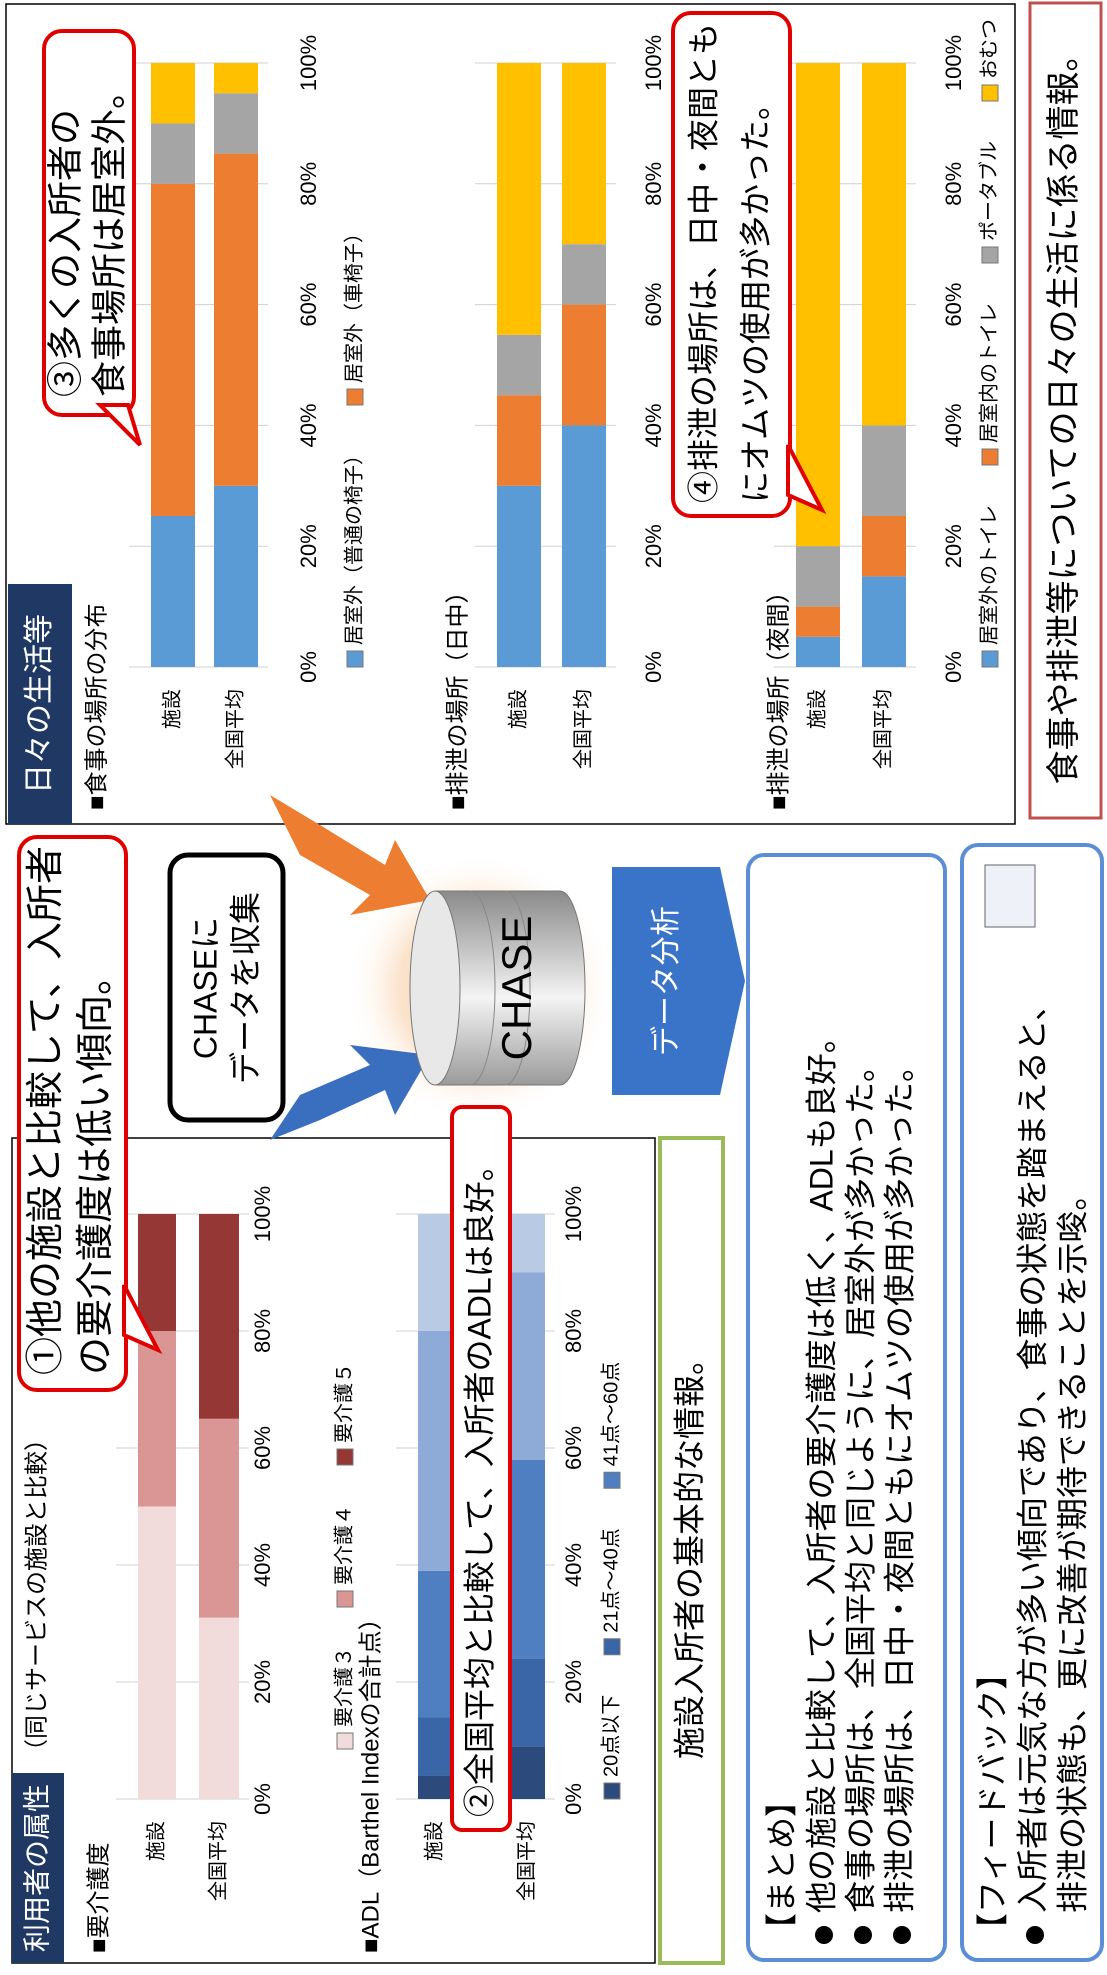 The height and width of the screenshot is (1975, 1107). I want to click on legend-label: 21点～40点, so click(610, 1580).